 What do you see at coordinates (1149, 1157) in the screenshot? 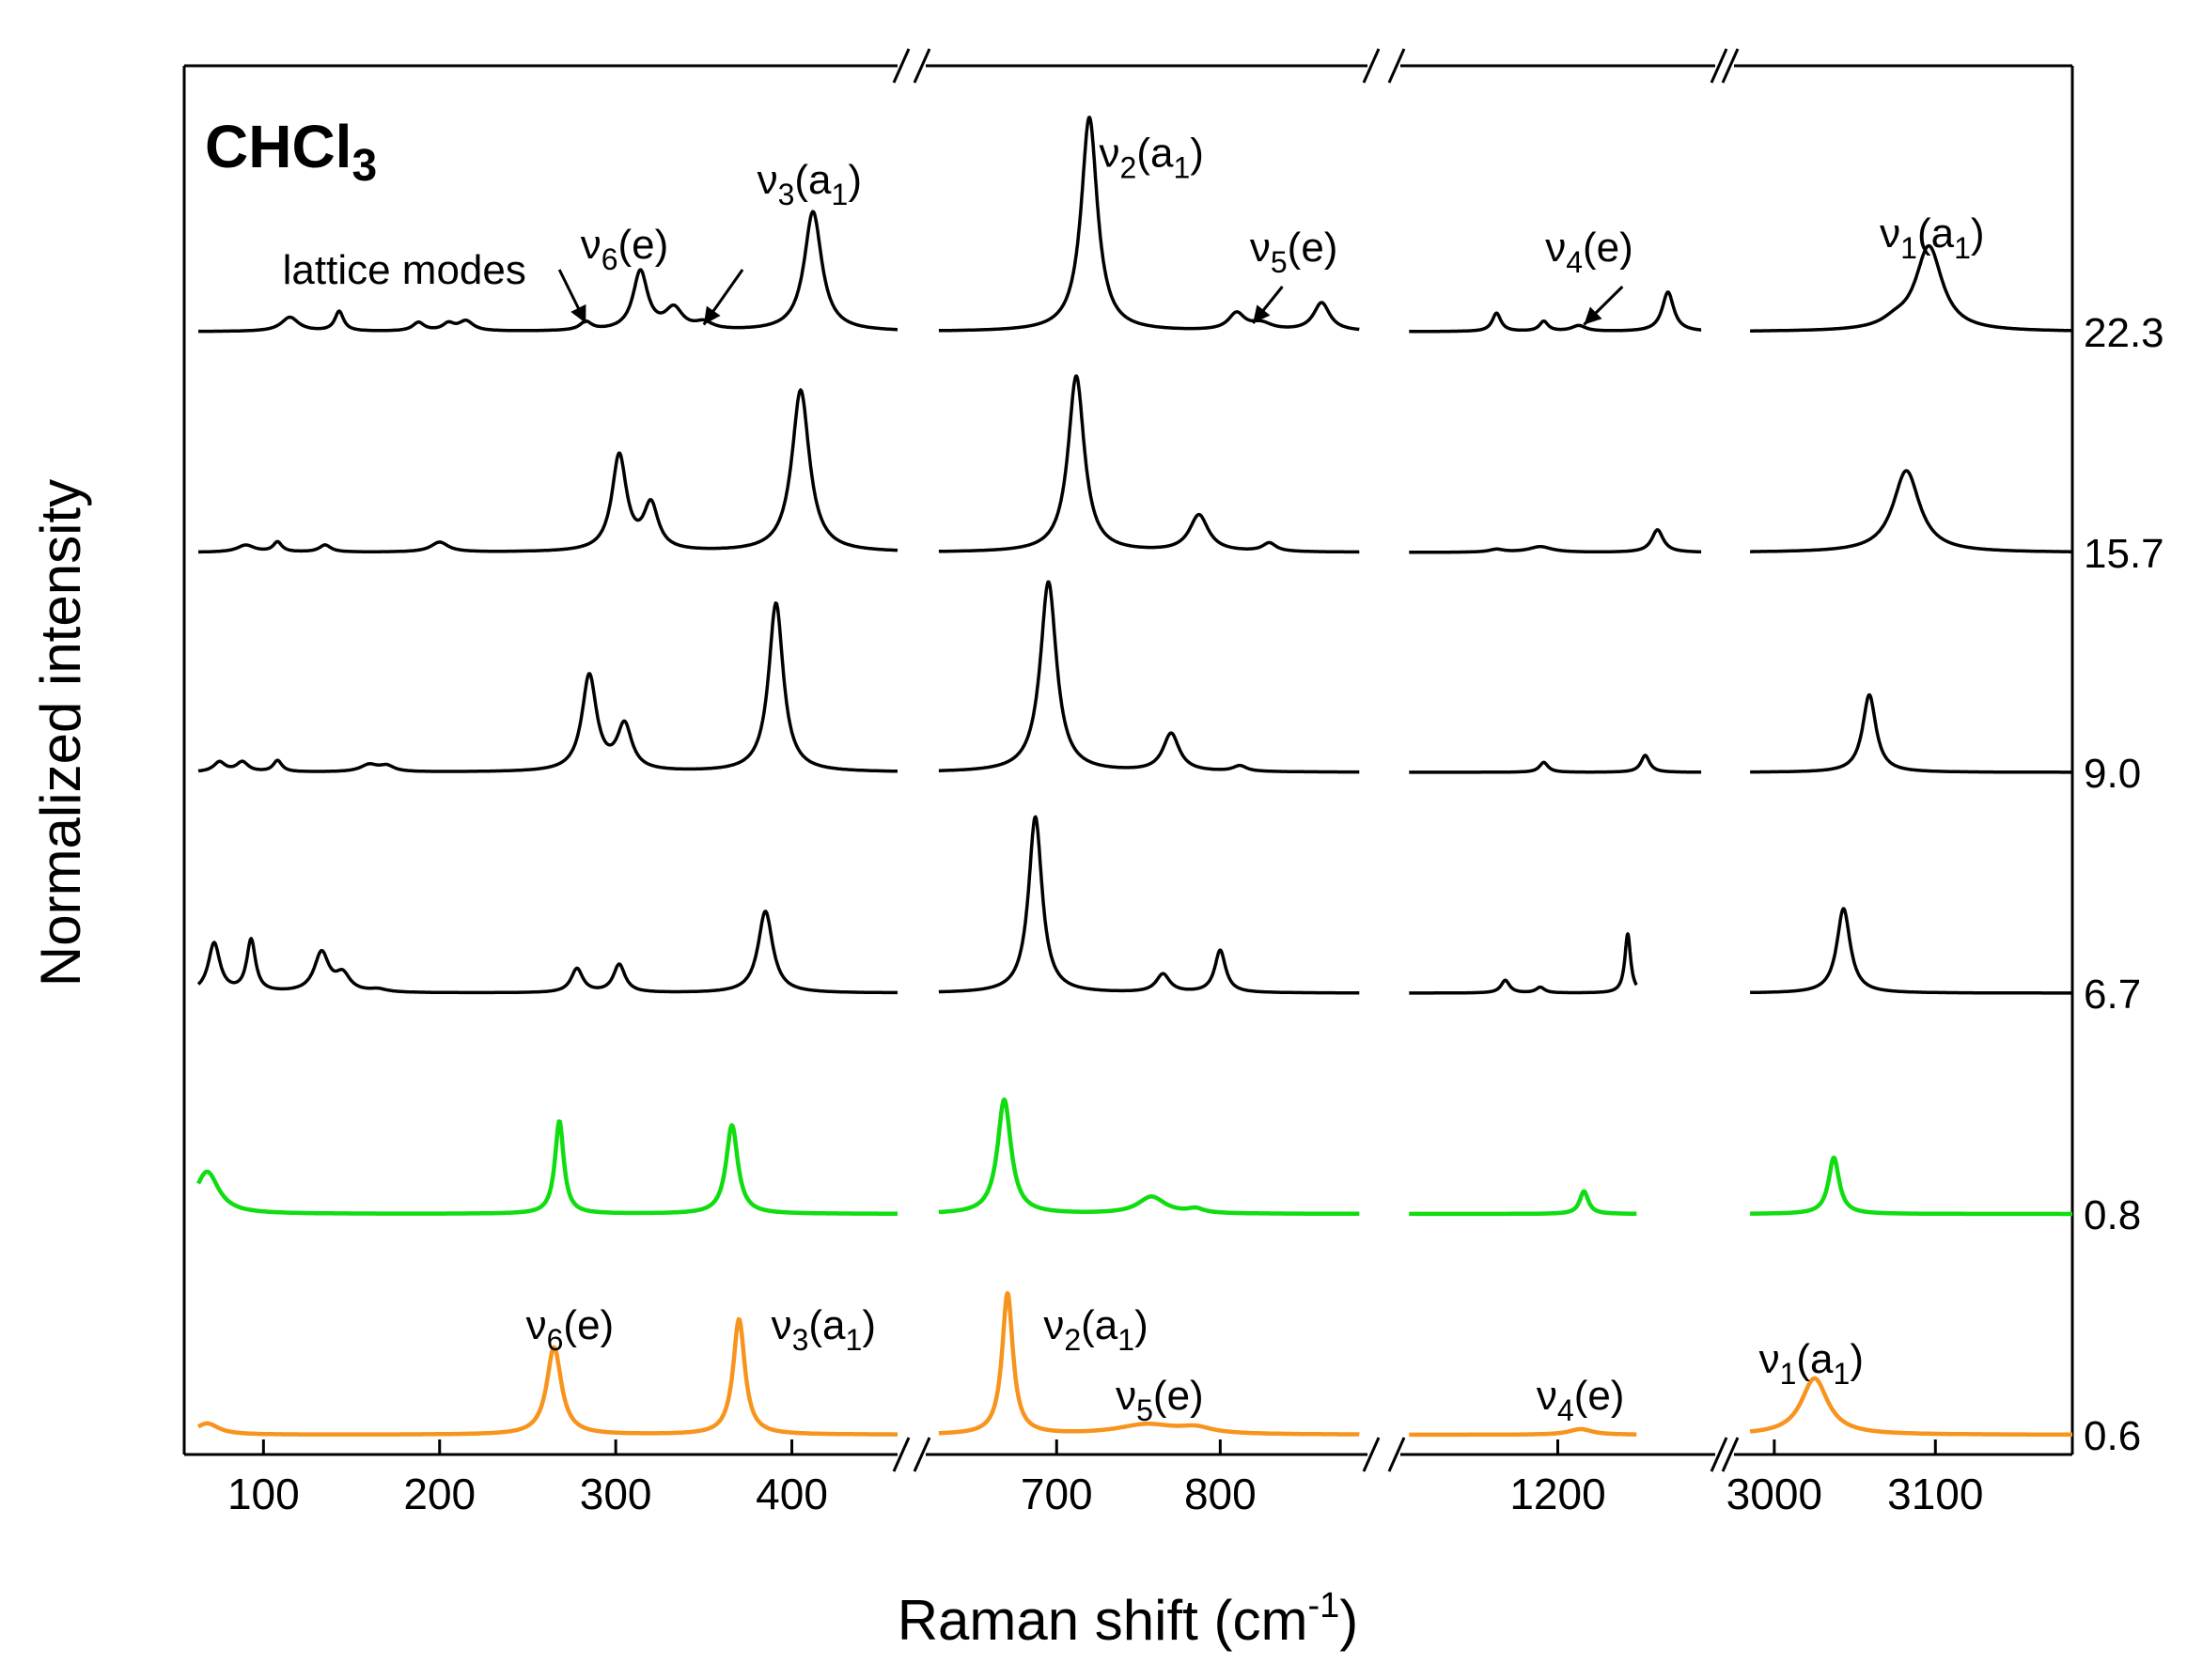
I see `spectrum-0.8-s2` at bounding box center [1149, 1157].